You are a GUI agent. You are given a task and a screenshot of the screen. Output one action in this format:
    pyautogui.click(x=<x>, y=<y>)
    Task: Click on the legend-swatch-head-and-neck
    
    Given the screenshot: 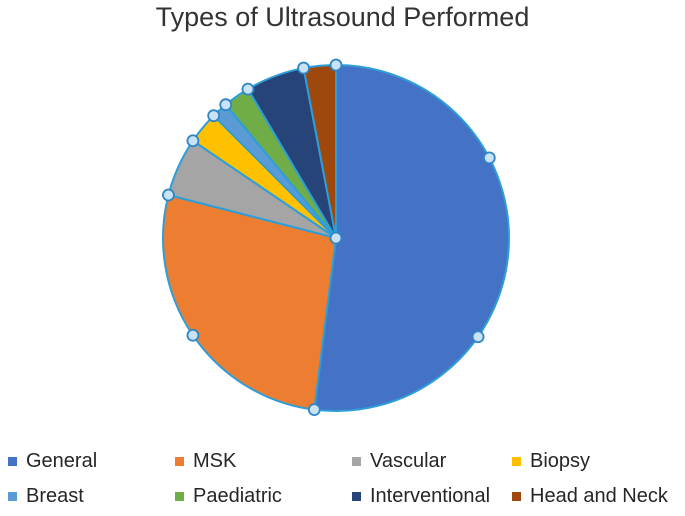 What is the action you would take?
    pyautogui.click(x=516, y=496)
    